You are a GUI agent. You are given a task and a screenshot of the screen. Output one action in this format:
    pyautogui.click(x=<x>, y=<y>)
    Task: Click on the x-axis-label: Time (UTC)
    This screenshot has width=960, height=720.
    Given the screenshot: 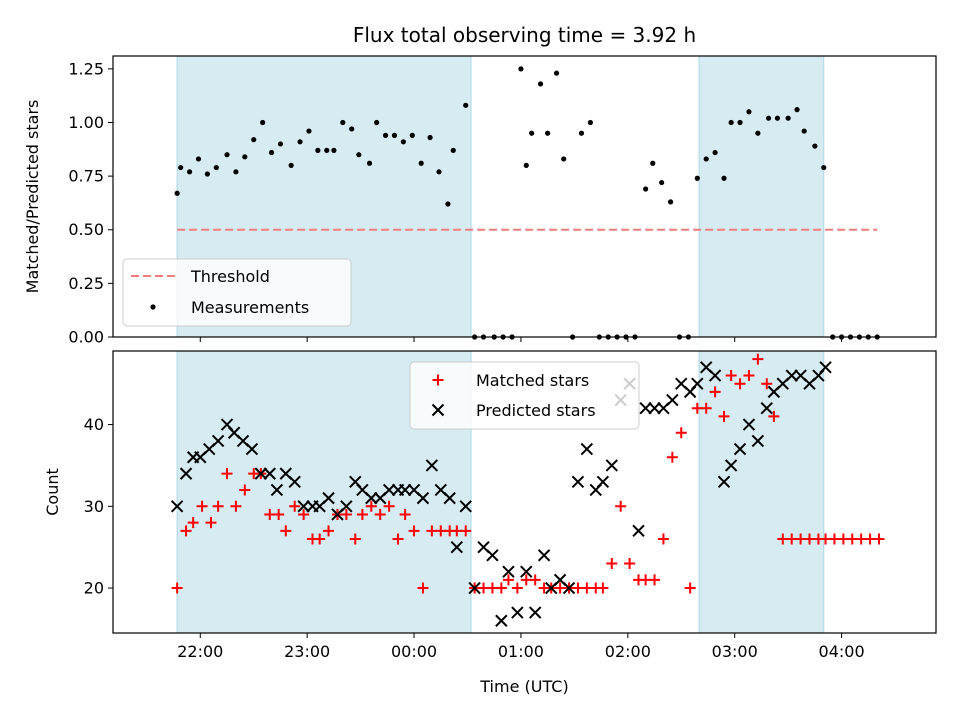 What is the action you would take?
    pyautogui.click(x=523, y=686)
    